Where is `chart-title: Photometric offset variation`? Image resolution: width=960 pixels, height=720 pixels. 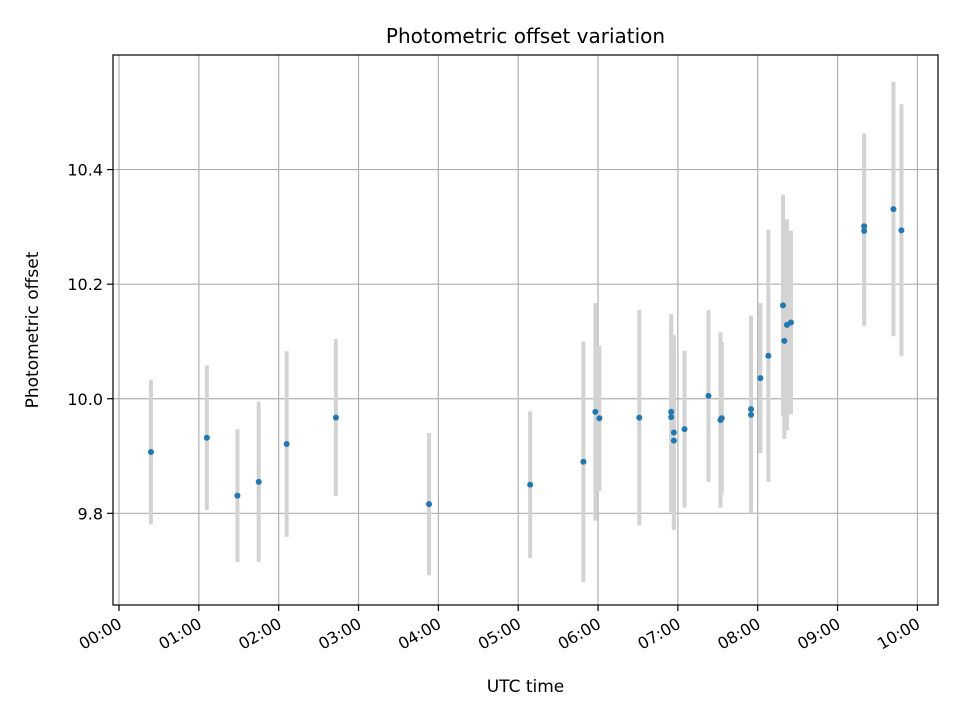
chart-title: Photometric offset variation is located at coordinates (525, 36).